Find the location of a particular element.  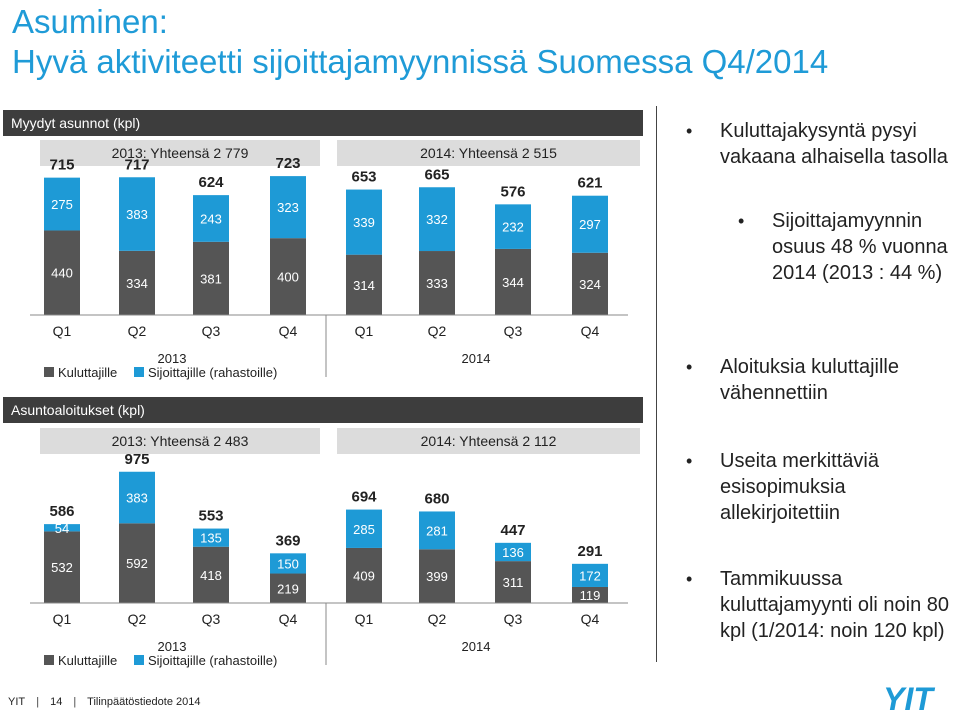

data-label-consumer: 333 is located at coordinates (437, 283).